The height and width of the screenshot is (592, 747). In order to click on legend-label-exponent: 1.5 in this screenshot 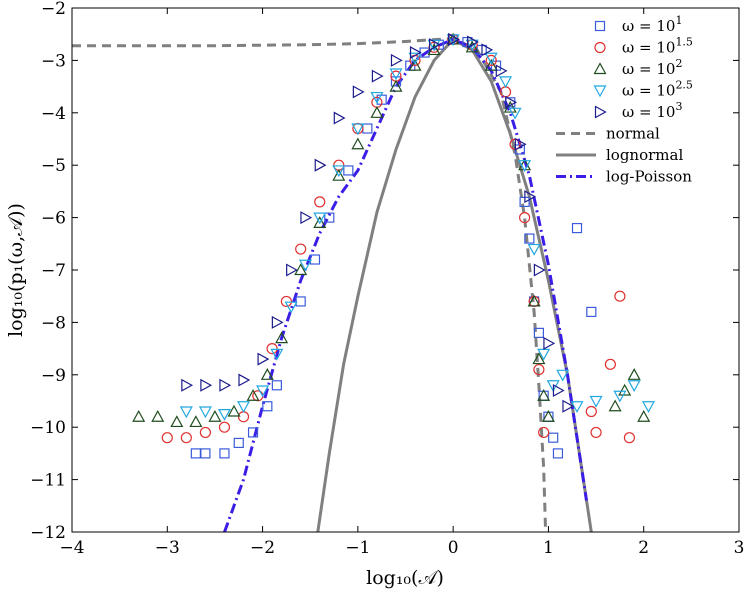, I will do `click(684, 42)`.